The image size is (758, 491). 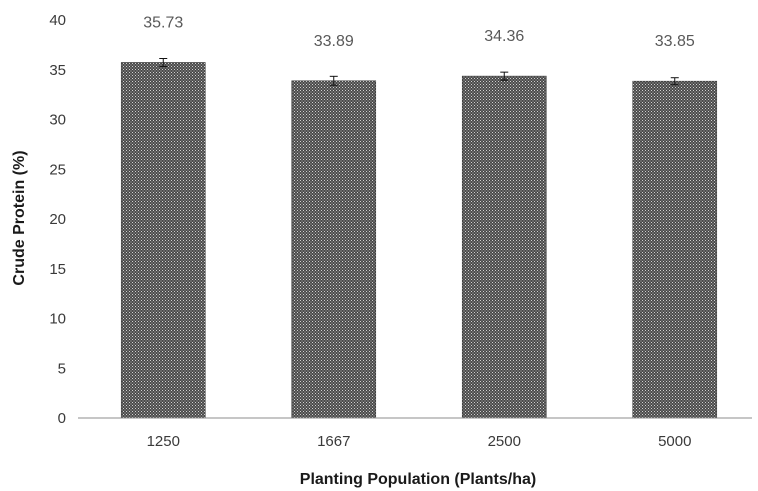 I want to click on y-tick-label: 35, so click(x=57, y=70).